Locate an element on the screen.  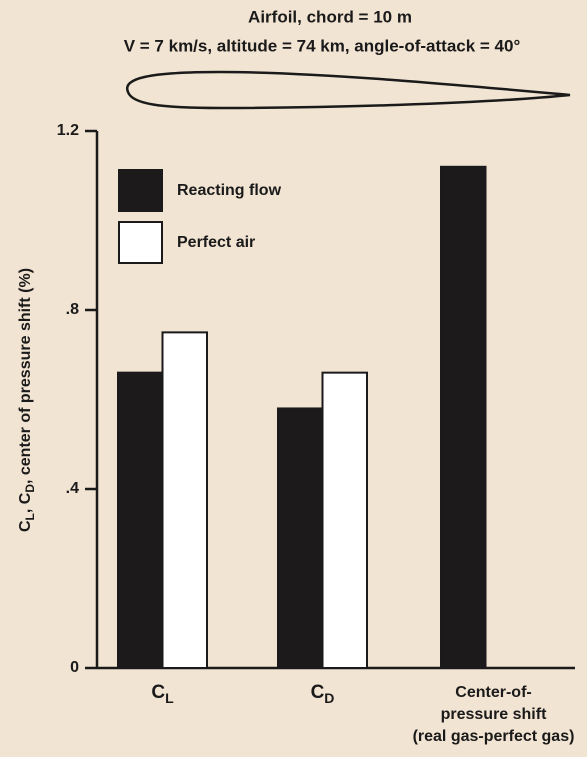
x-tick-label: (real gas-perfect gas) is located at coordinates (494, 736).